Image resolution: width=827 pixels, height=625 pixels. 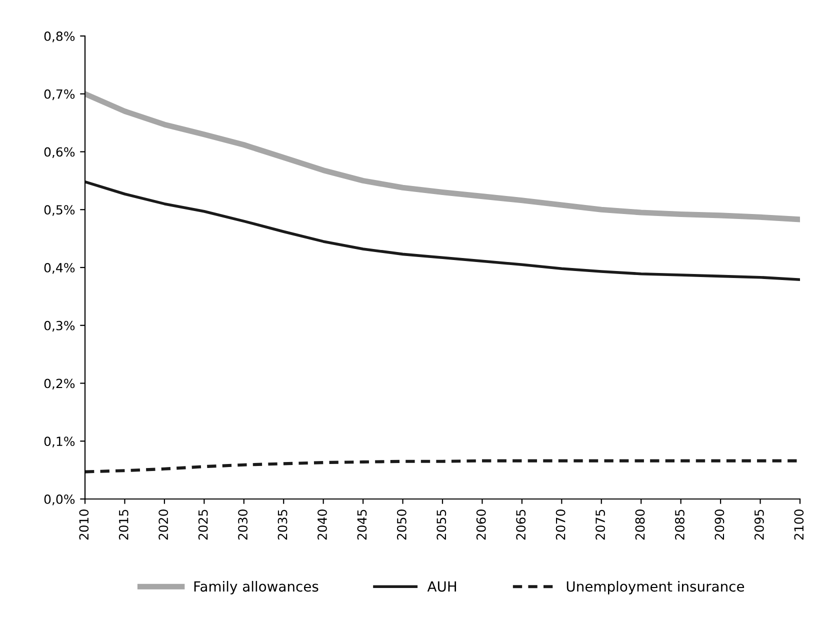 I want to click on x-tick-label: 2100, so click(x=799, y=525).